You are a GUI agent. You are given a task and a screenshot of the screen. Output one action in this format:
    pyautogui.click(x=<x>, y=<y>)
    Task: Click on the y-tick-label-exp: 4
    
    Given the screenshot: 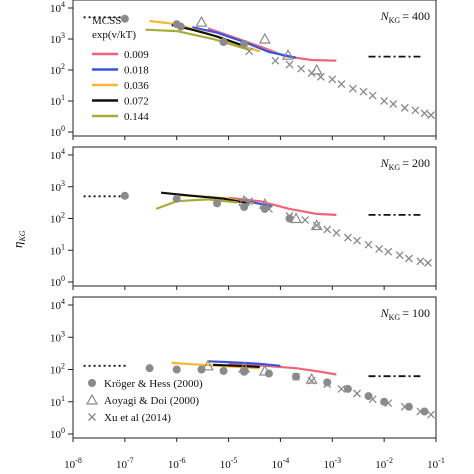 What is the action you would take?
    pyautogui.click(x=63, y=4)
    